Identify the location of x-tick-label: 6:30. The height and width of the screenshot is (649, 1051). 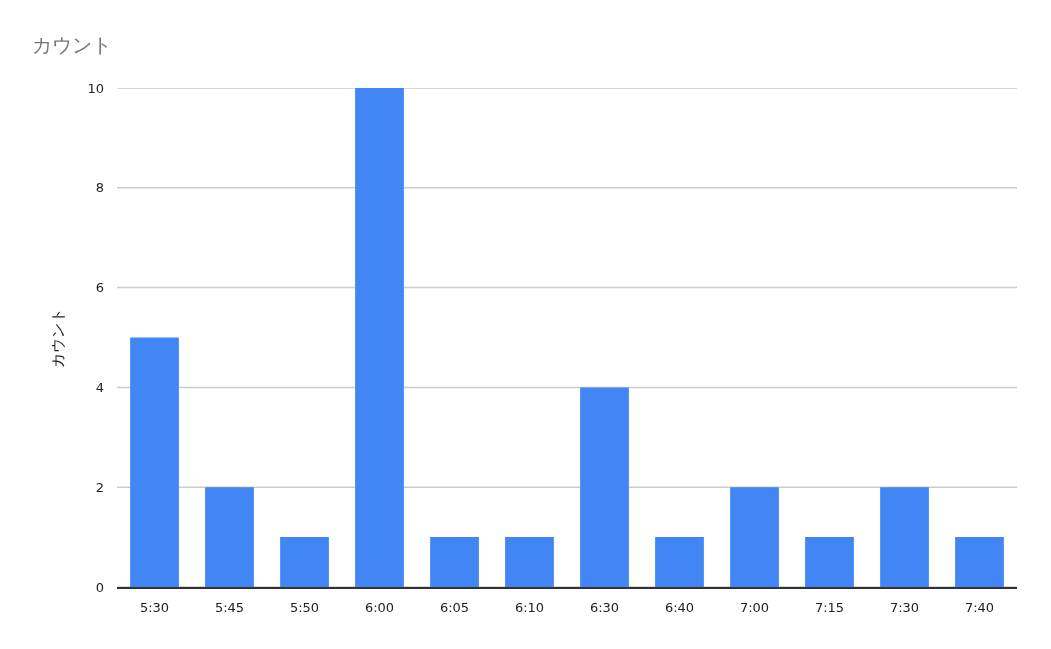
(604, 608).